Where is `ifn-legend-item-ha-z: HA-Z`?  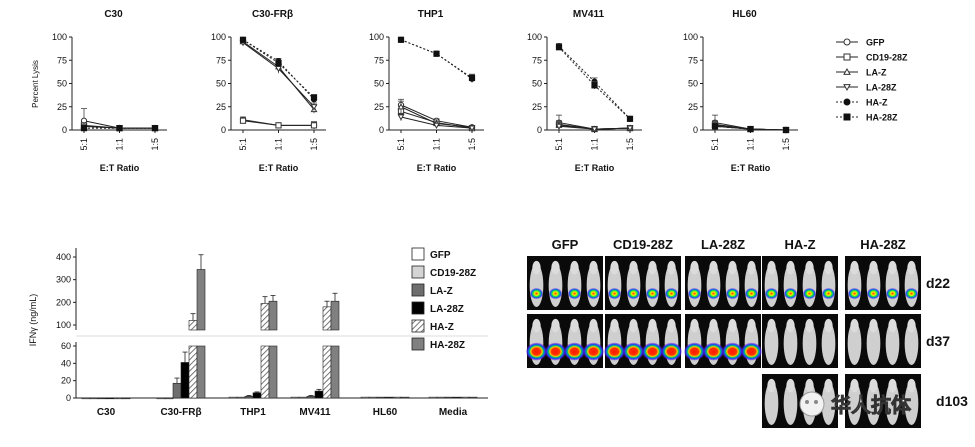
ifn-legend-item-ha-z: HA-Z is located at coordinates (432, 326).